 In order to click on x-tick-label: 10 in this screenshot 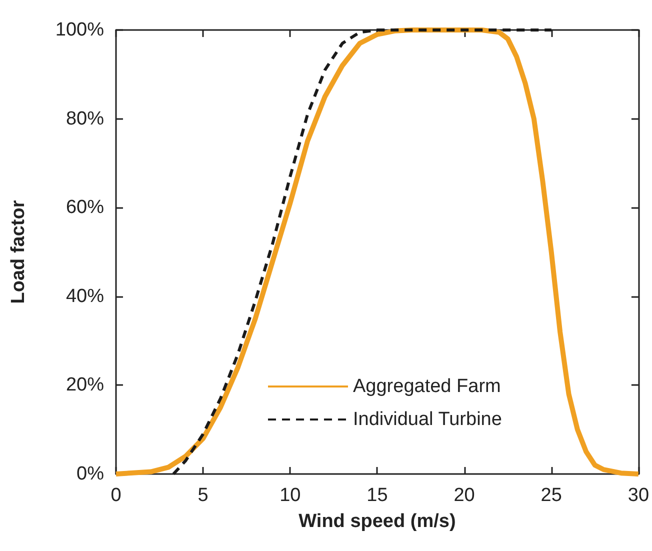, I will do `click(290, 495)`.